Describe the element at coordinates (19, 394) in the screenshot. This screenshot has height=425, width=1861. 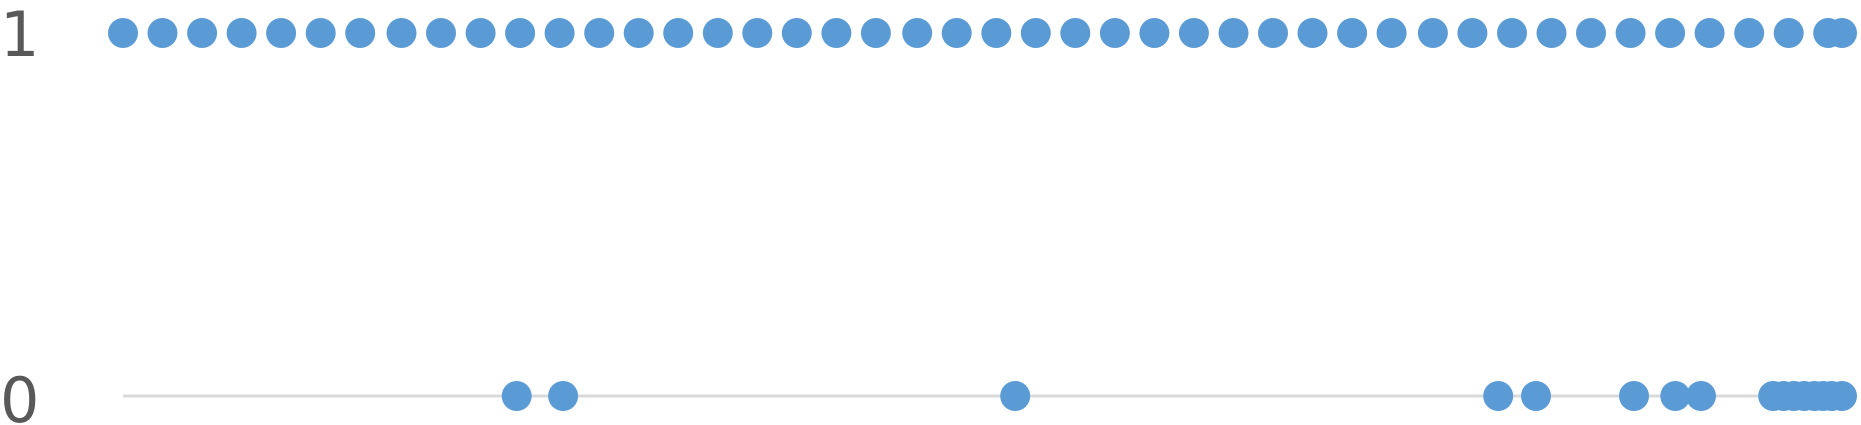
I see `y-tick-label-0: 0` at that location.